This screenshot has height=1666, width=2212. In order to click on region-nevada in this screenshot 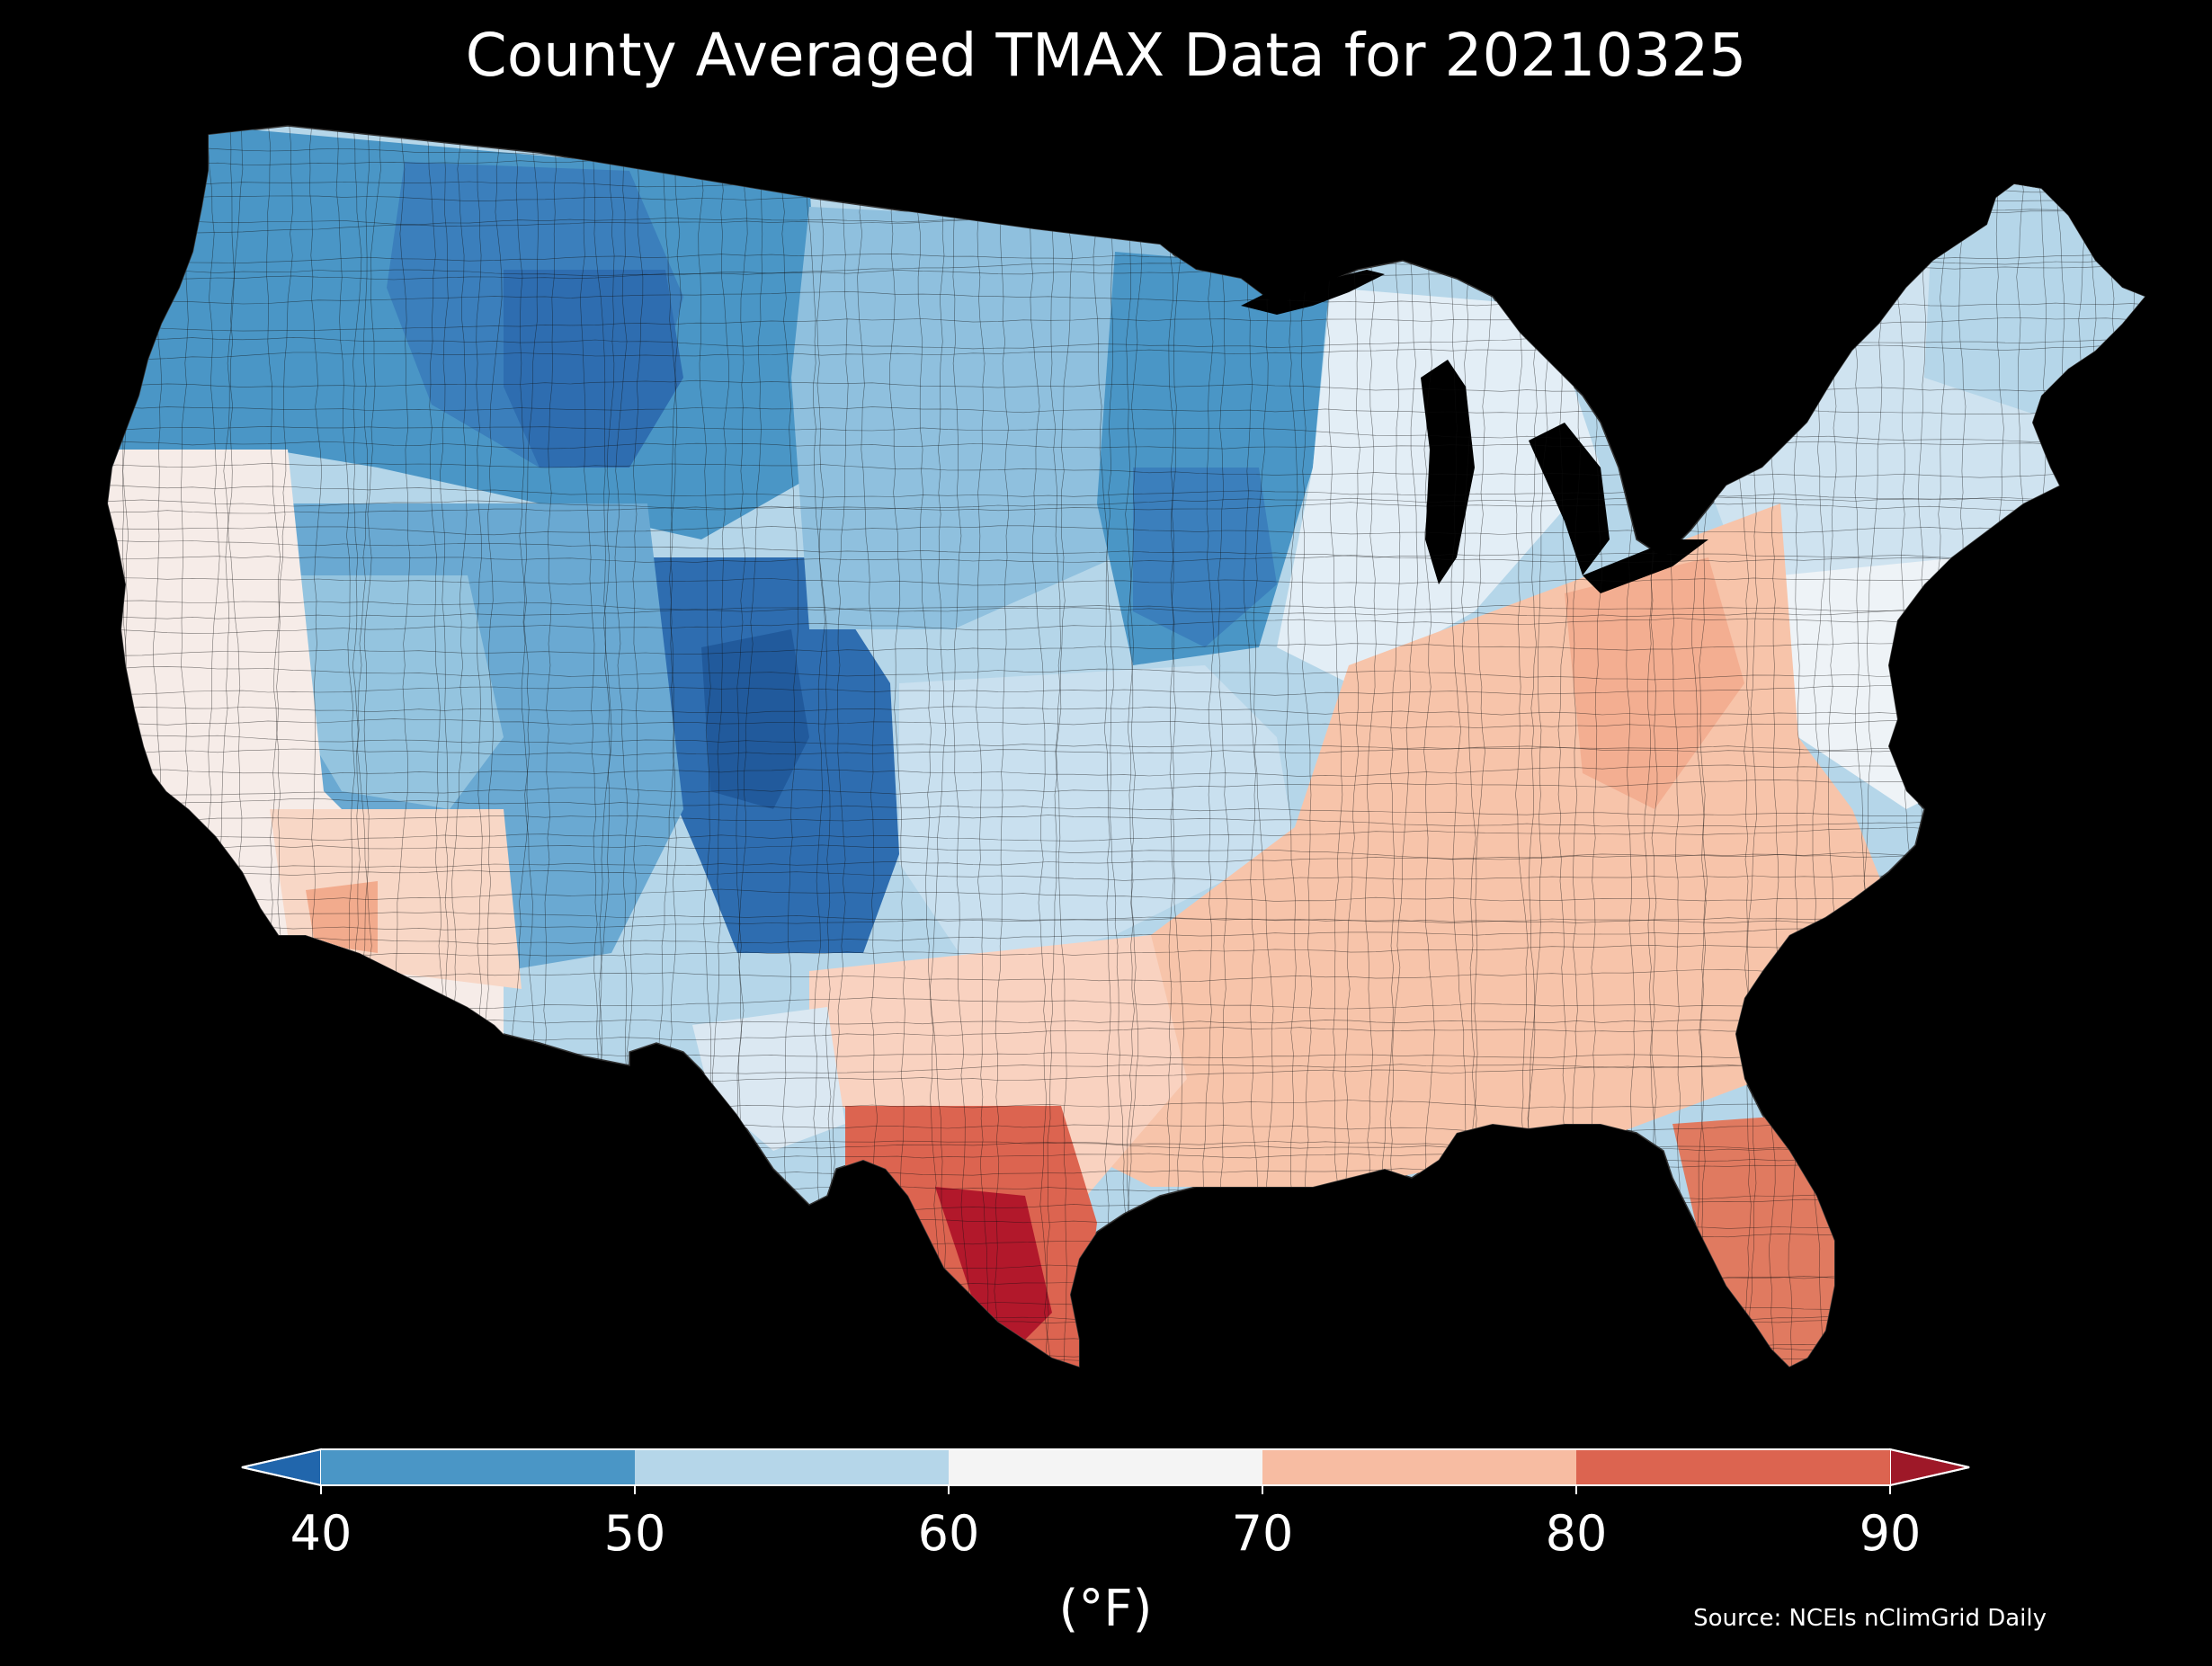, I will do `click(387, 692)`.